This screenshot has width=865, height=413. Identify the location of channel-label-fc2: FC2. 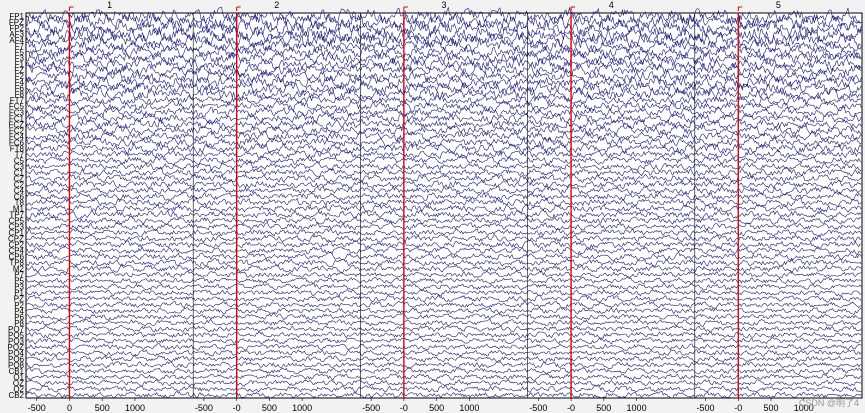
(17, 130).